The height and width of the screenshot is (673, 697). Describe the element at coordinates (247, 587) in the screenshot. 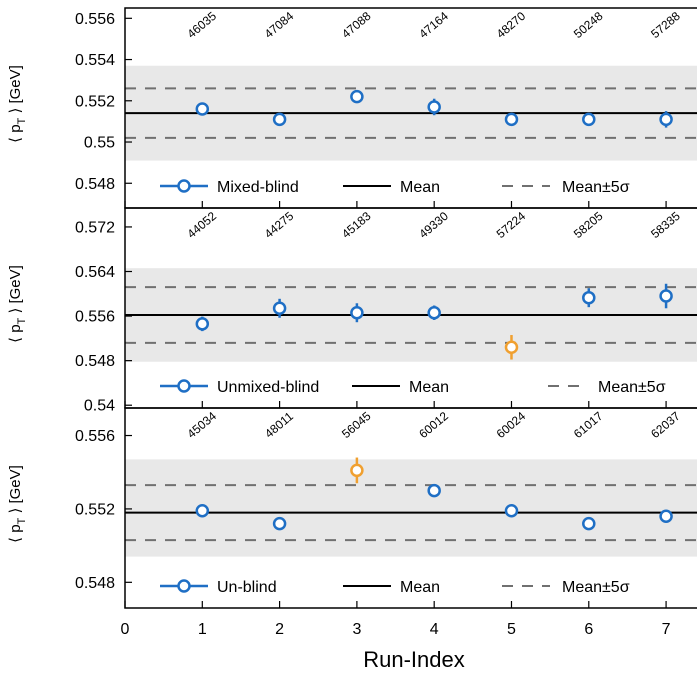

I see `legend-series-label: Un-blind` at that location.